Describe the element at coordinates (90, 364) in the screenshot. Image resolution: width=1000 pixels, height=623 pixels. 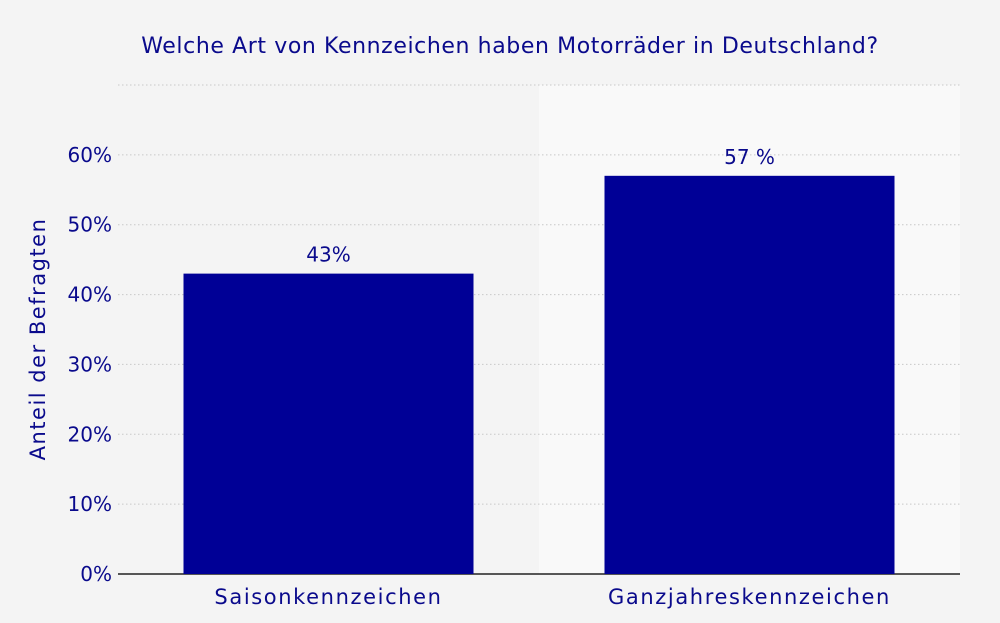
I see `y-tick-label: 30%` at that location.